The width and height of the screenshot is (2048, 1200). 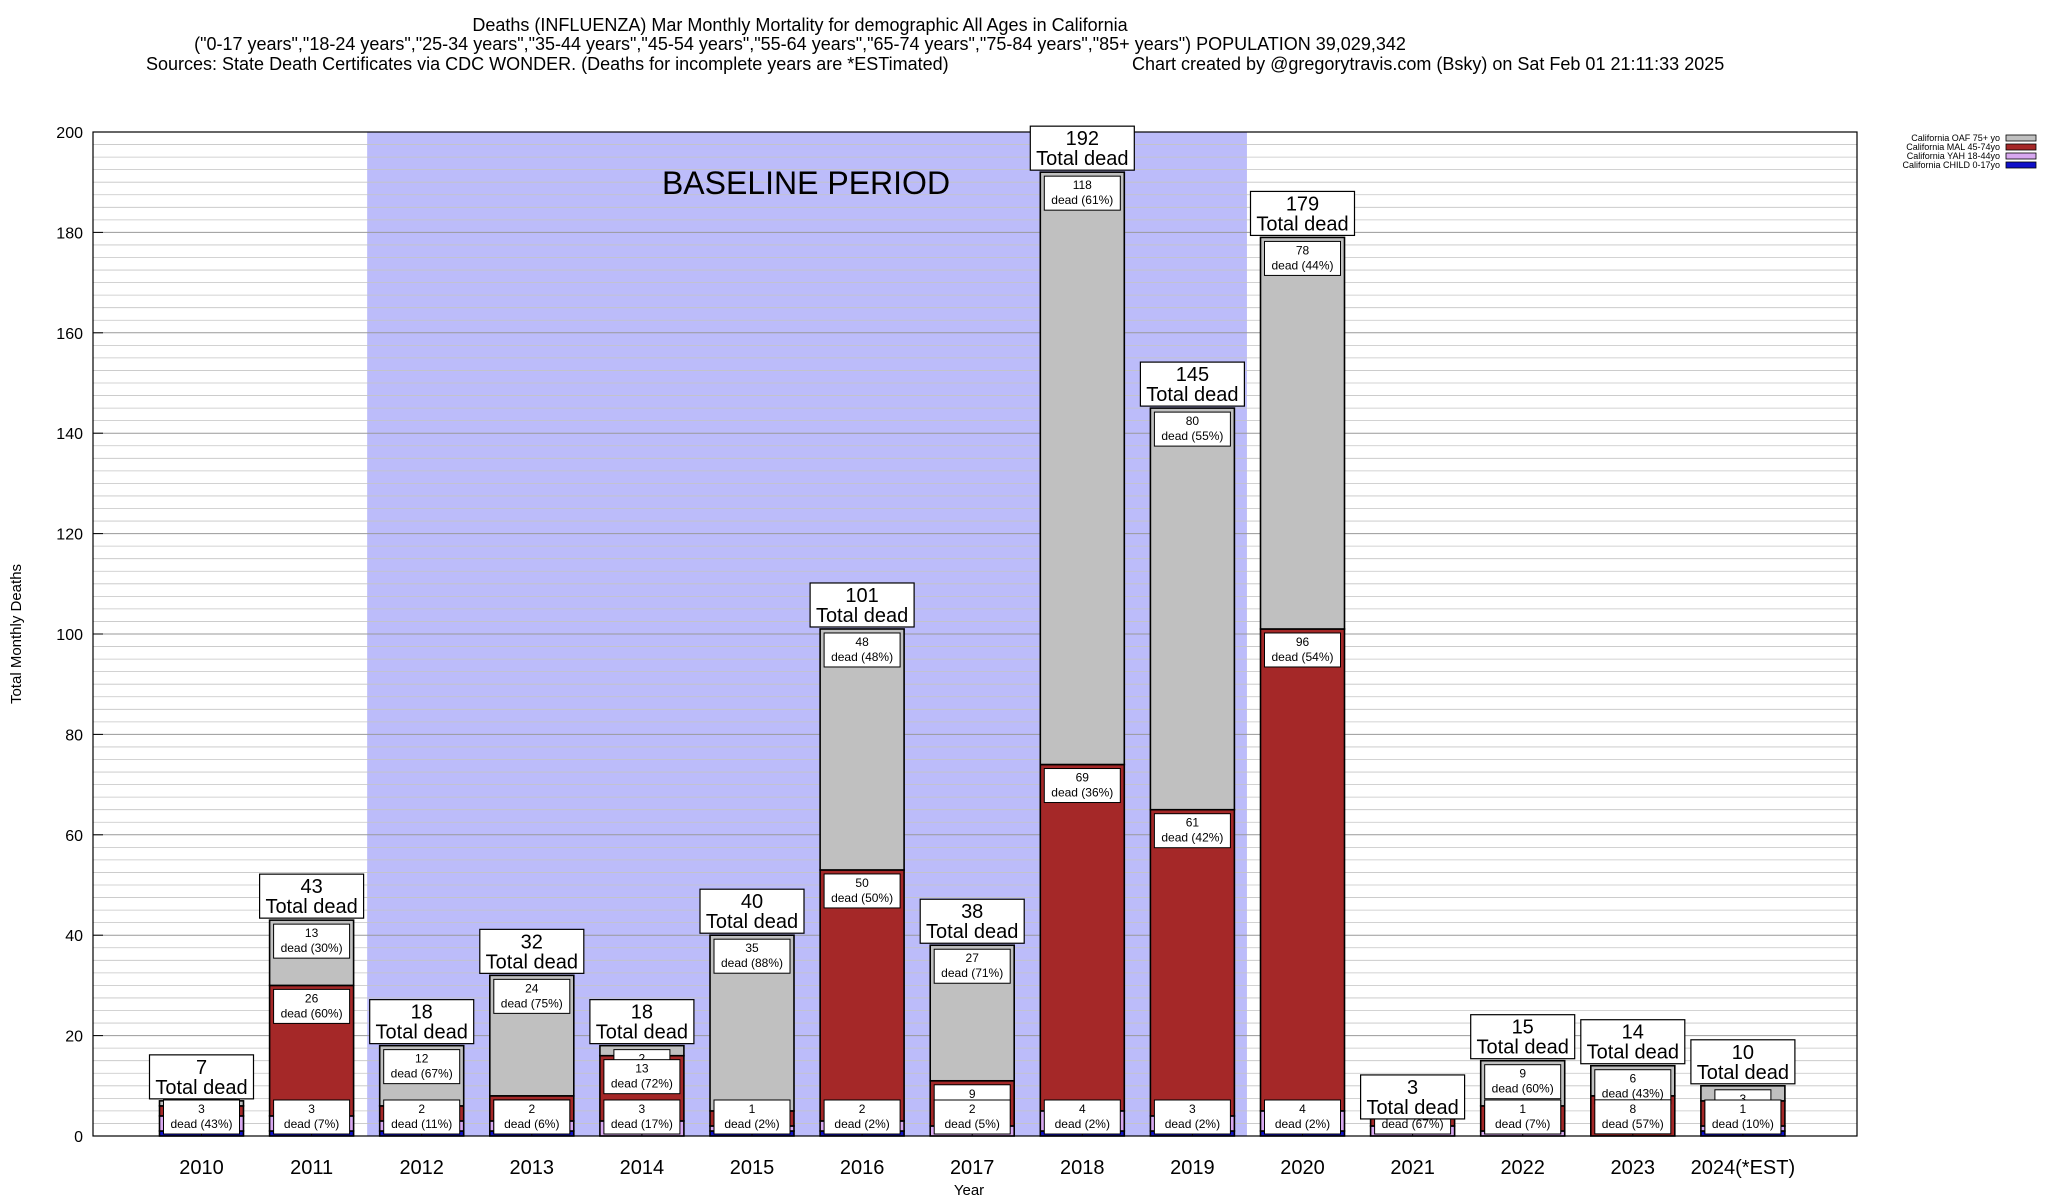 What do you see at coordinates (78, 1137) in the screenshot?
I see `y-tick-label: 0` at bounding box center [78, 1137].